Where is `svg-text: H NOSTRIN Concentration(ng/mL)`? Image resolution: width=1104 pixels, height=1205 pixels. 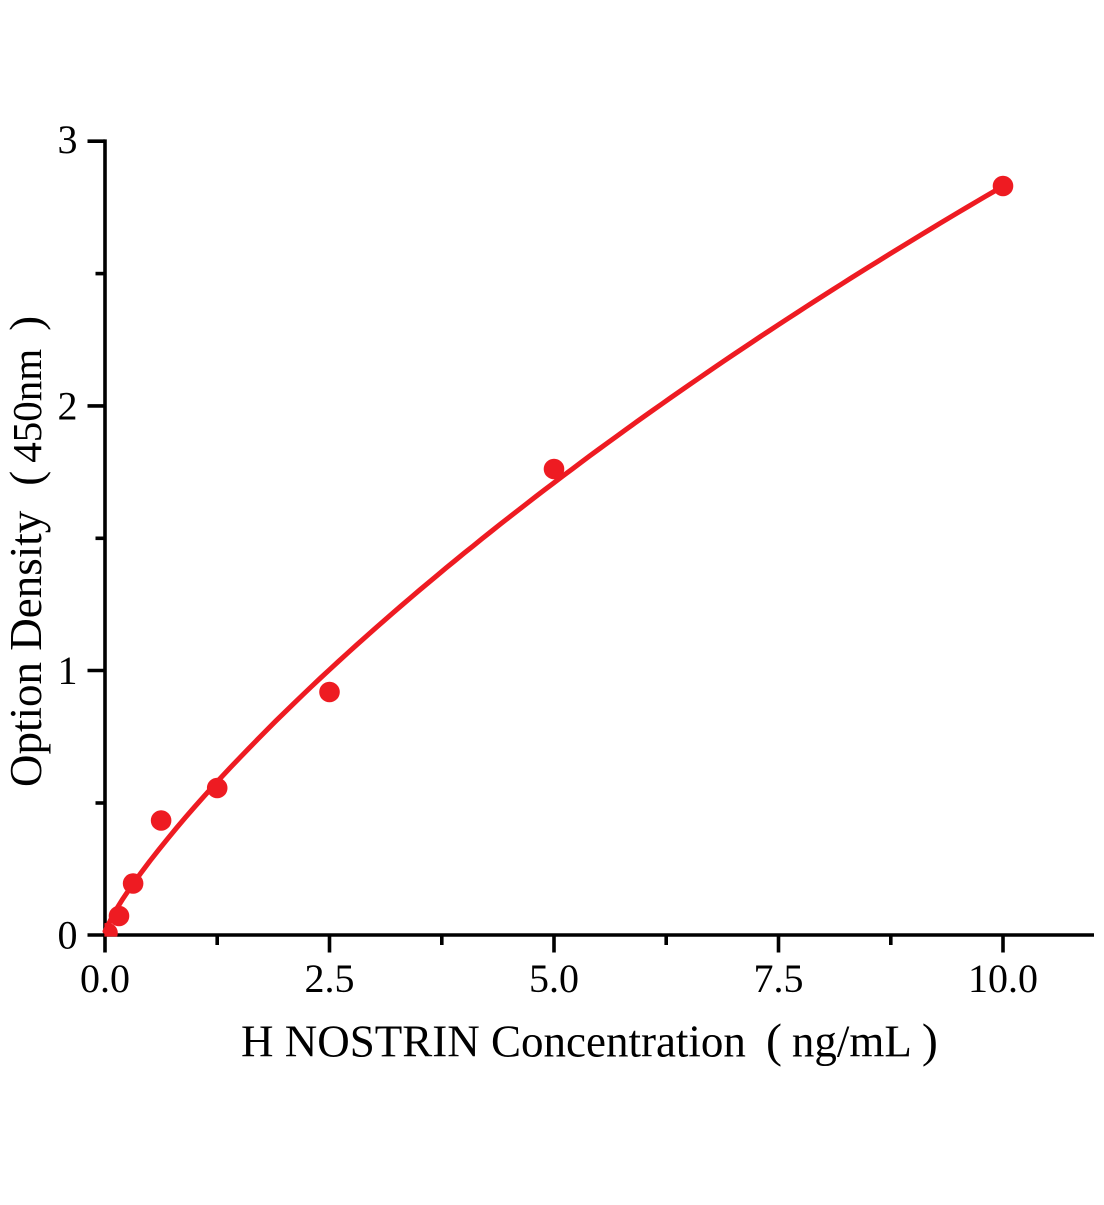
svg-text: H NOSTRIN Concentration(ng/mL) is located at coordinates (589, 1041).